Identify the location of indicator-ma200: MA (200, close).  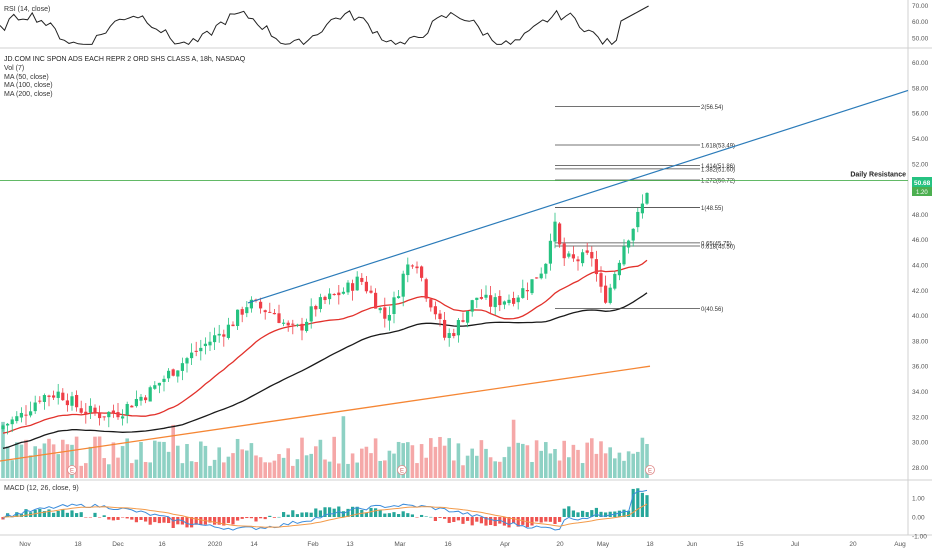
(28, 94).